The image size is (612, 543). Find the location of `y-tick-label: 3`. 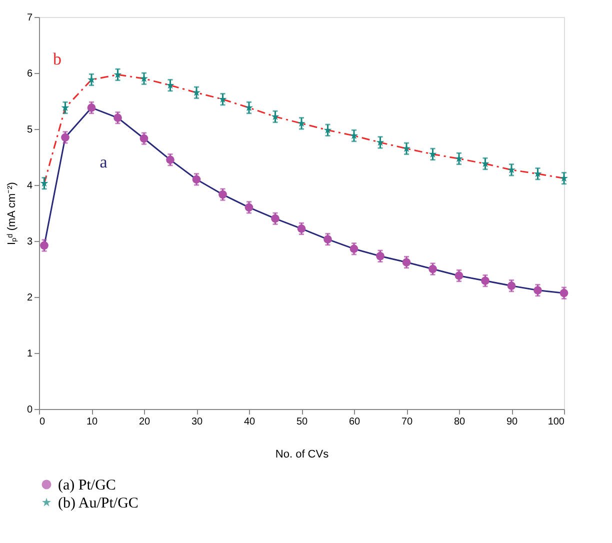

y-tick-label: 3 is located at coordinates (29, 242).